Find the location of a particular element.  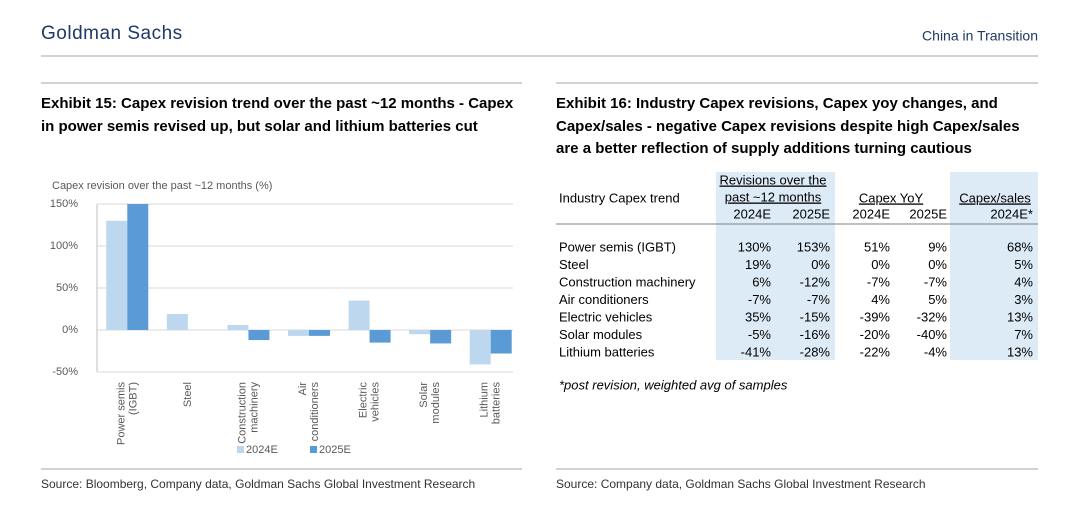

group-header: Capex/sales is located at coordinates (995, 197).